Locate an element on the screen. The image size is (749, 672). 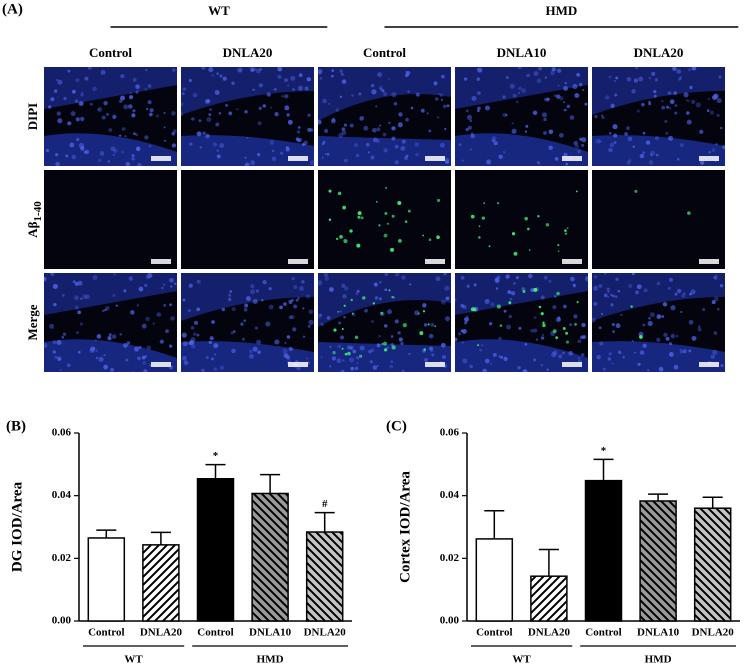
group-label: WT is located at coordinates (133, 660).